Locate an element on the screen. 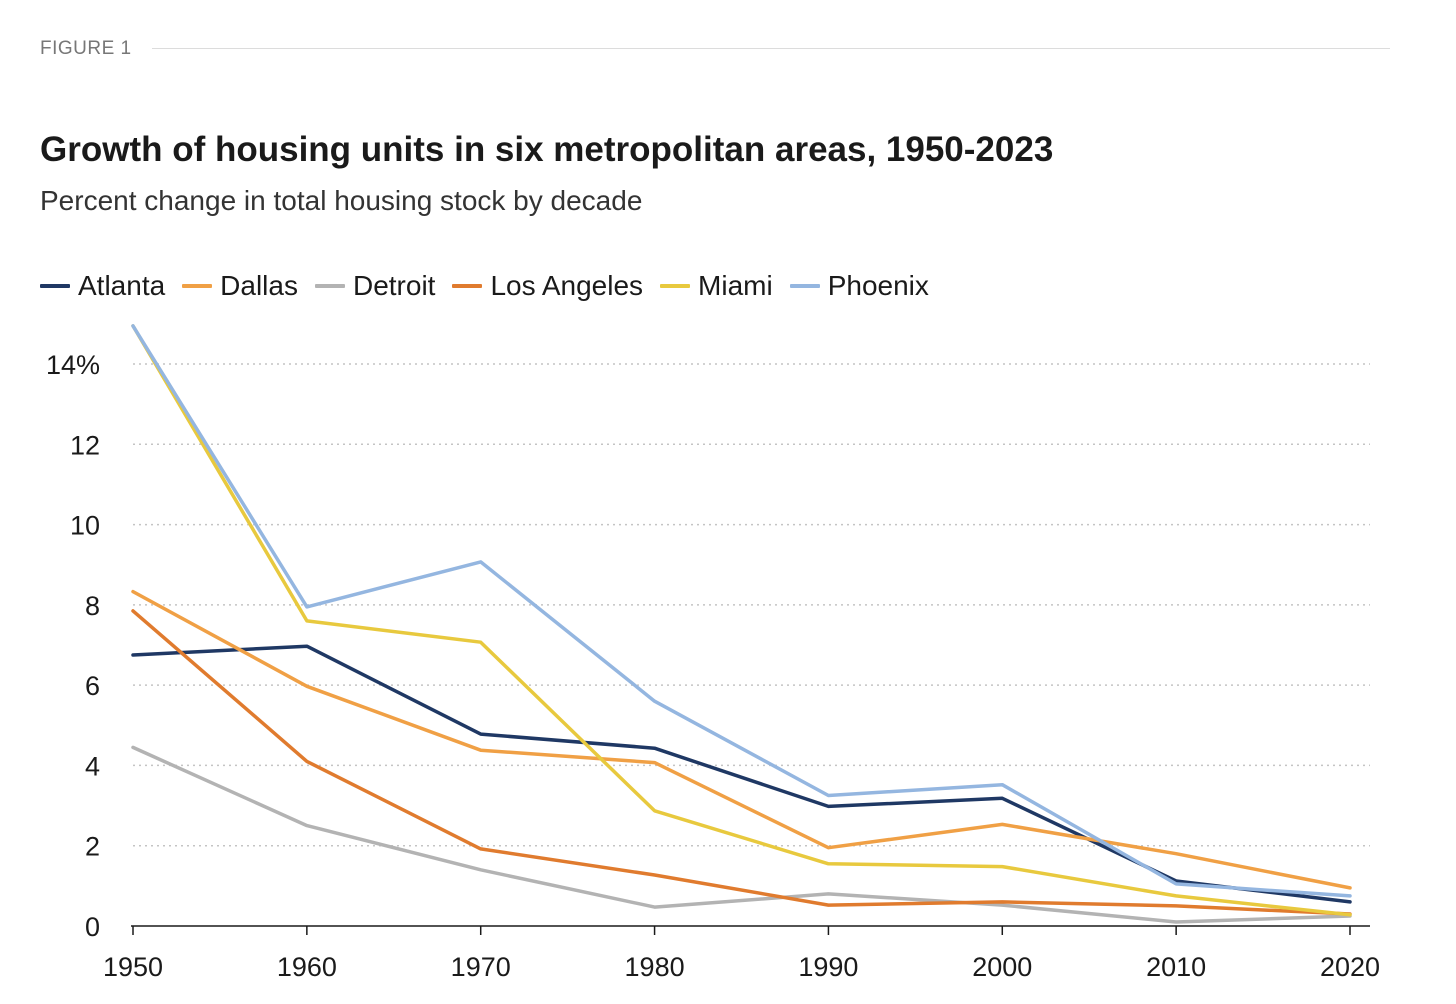  x-tick-label: 2000 is located at coordinates (1002, 967).